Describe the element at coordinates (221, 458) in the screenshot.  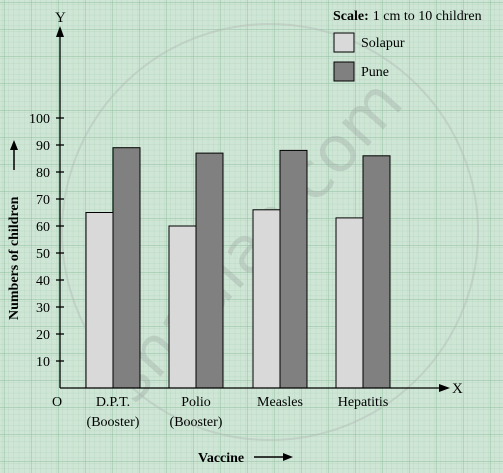
I see `x-axis-label: Vaccine` at that location.